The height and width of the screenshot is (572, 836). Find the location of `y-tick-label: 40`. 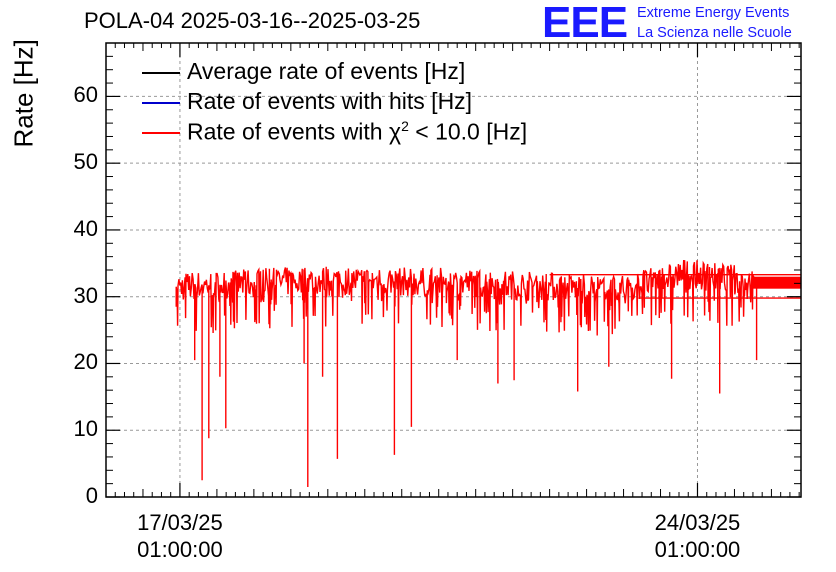

y-tick-label: 40 is located at coordinates (85, 228).